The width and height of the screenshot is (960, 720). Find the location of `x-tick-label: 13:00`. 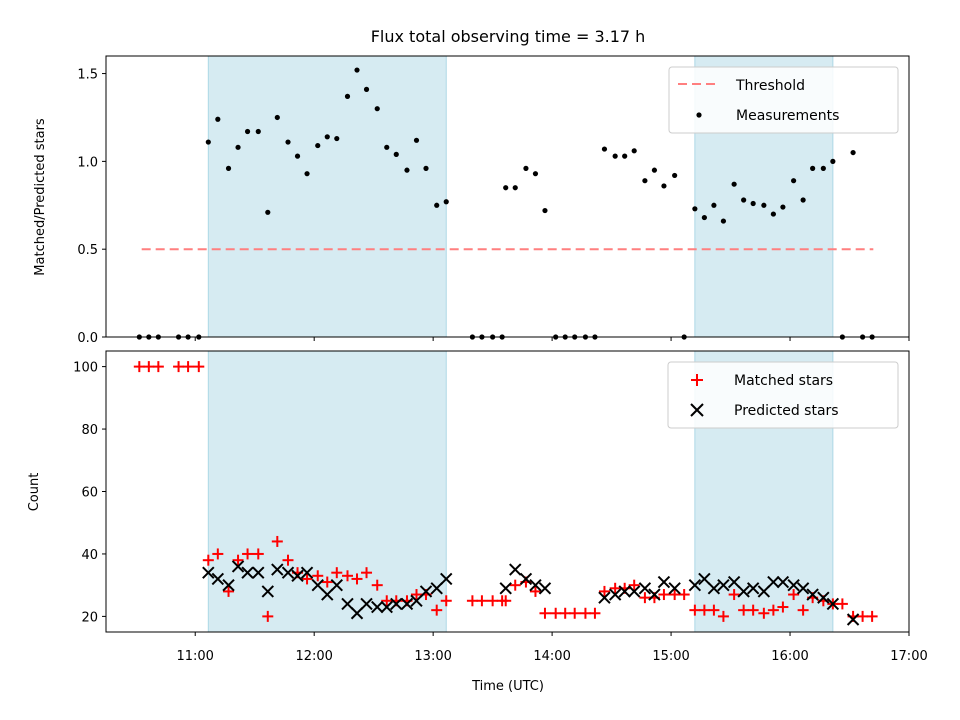

x-tick-label: 13:00 is located at coordinates (432, 656).